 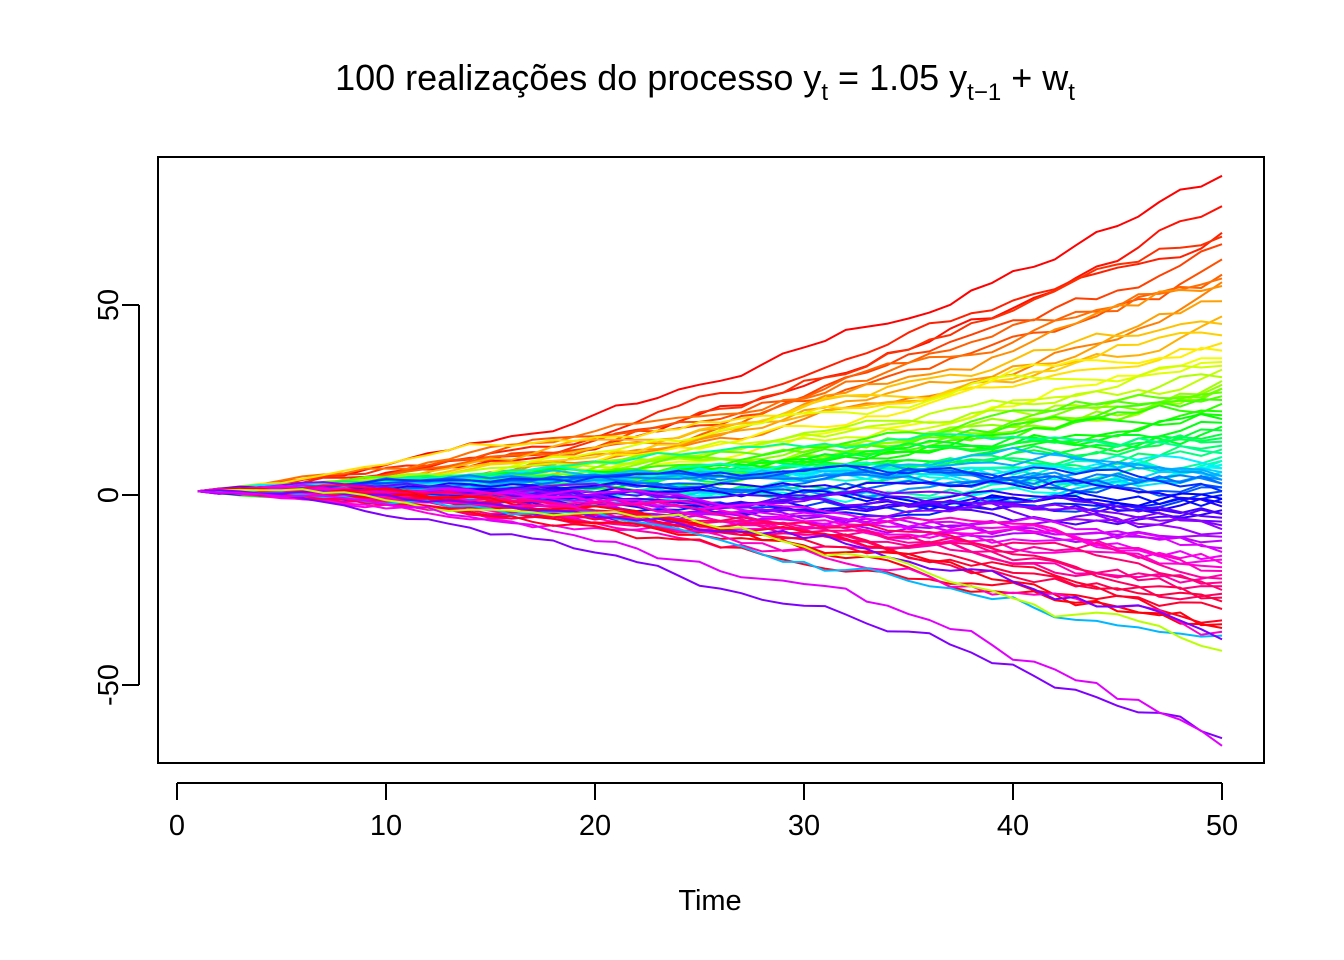 I want to click on y-tick-label: 0, so click(x=109, y=495).